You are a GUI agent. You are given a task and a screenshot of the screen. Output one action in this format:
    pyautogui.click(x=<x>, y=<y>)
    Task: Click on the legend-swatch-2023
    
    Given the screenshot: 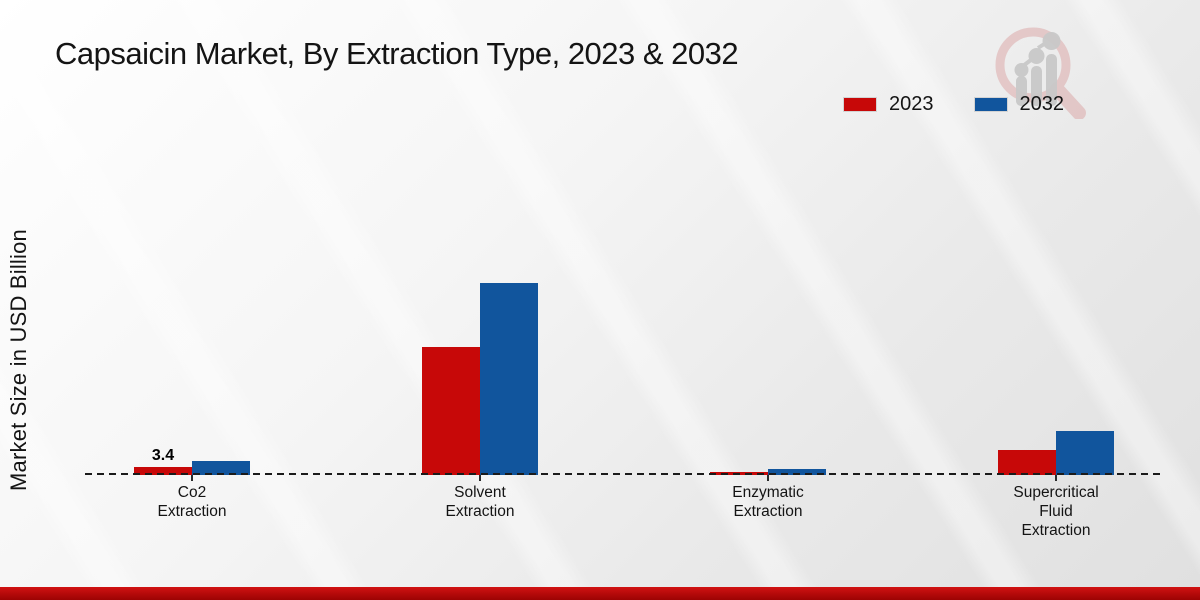 What is the action you would take?
    pyautogui.click(x=860, y=104)
    